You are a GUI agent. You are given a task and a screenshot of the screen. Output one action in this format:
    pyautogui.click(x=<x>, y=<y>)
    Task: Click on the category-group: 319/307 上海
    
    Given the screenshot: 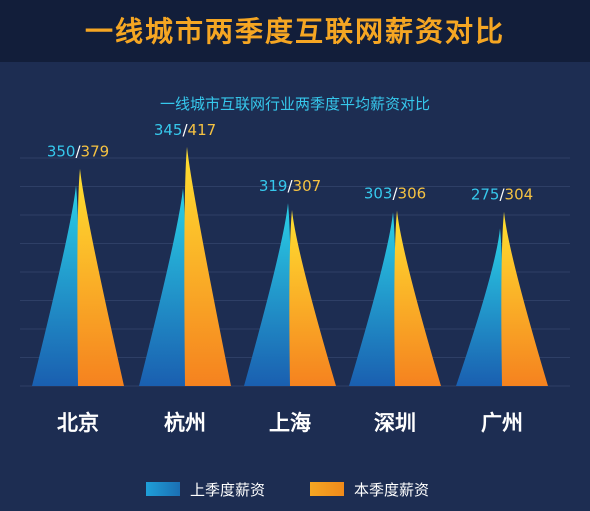 What is the action you would take?
    pyautogui.click(x=290, y=306)
    